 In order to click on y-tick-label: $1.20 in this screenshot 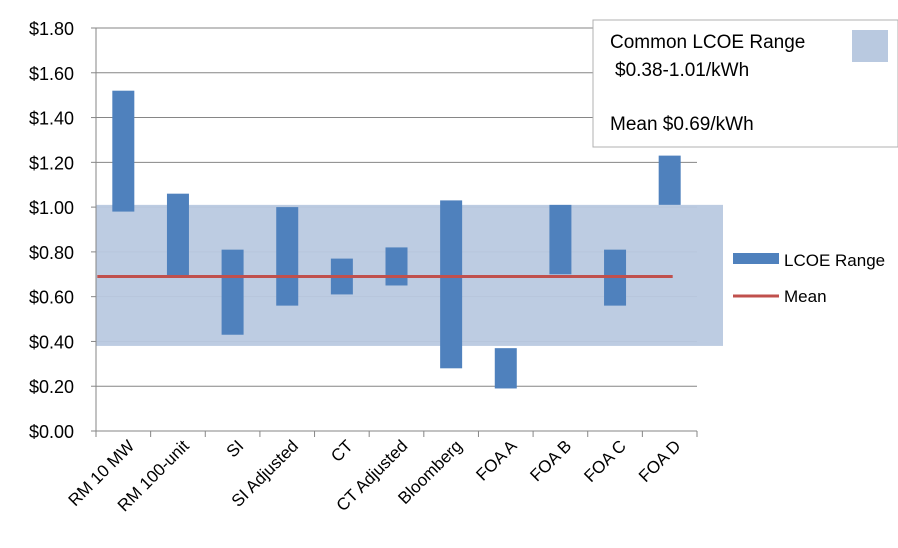, I will do `click(51, 163)`.